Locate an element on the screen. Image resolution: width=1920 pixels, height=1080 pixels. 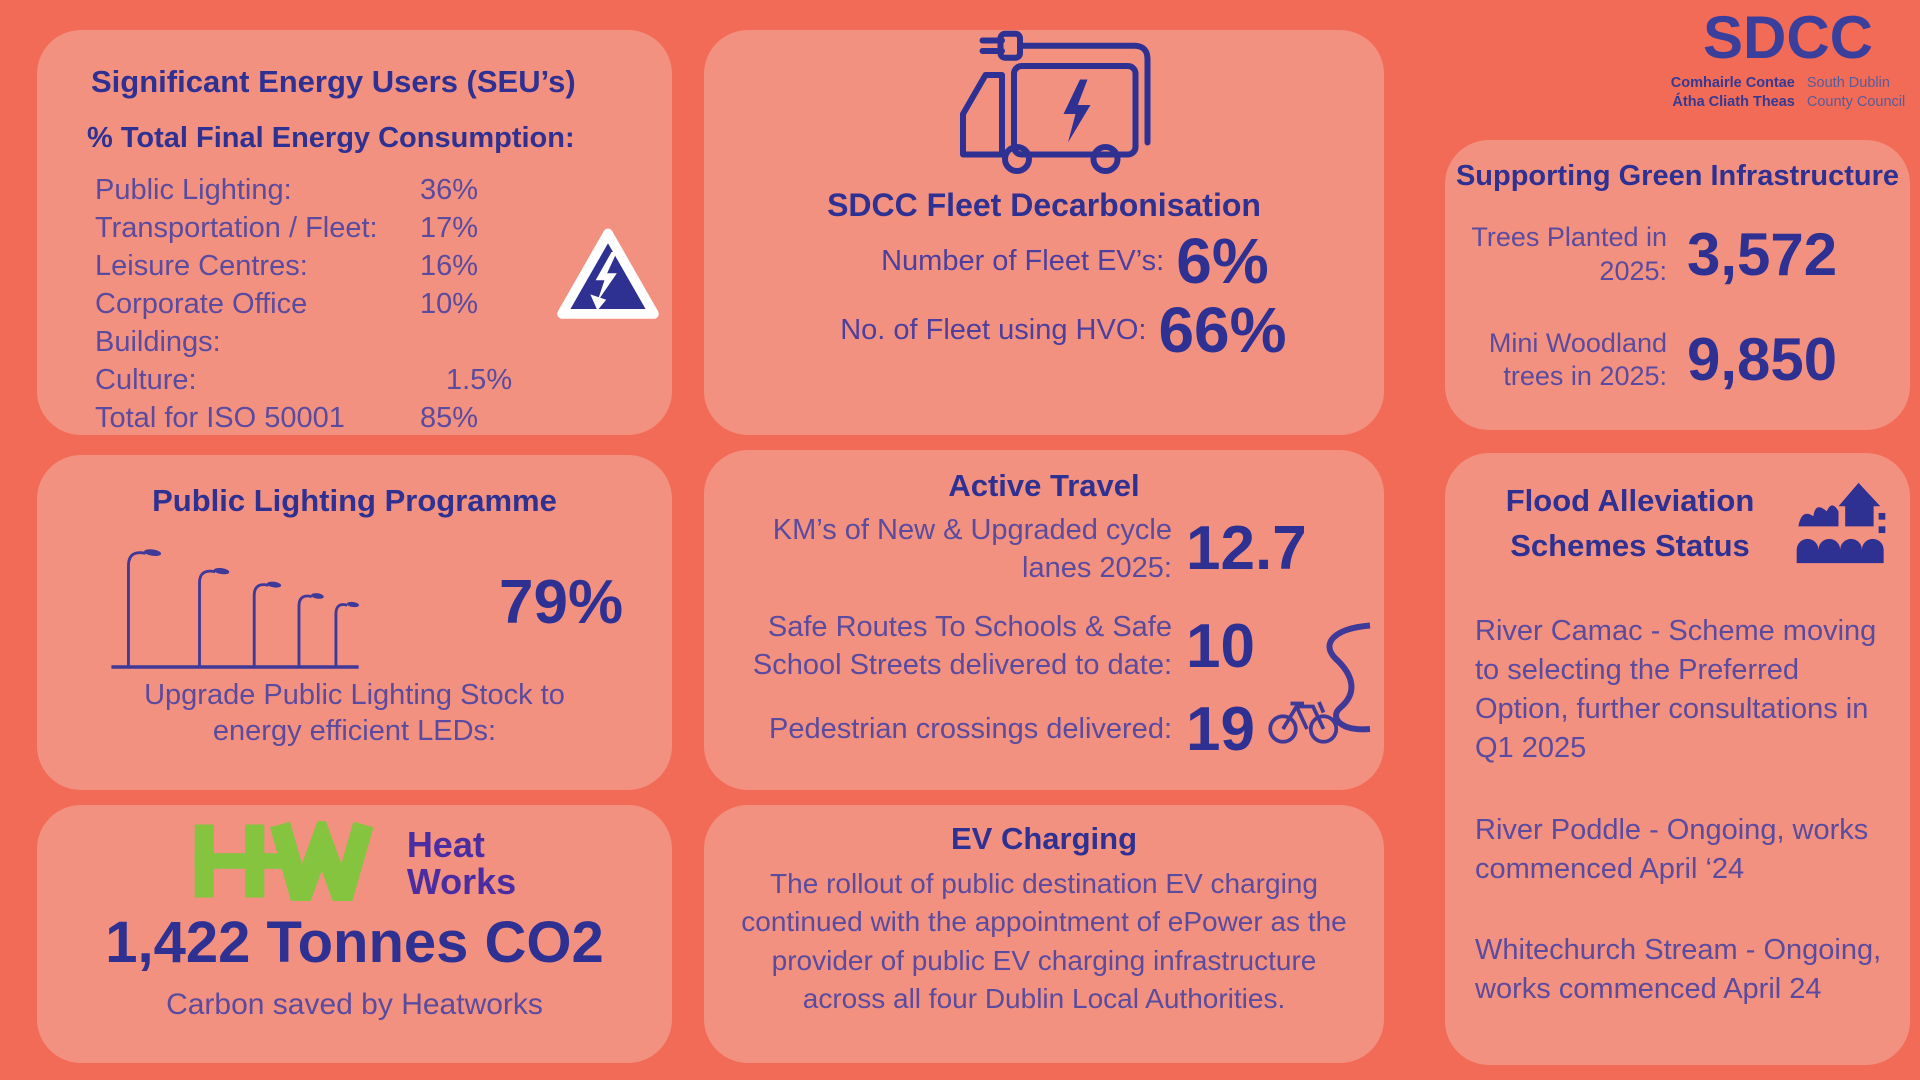
sdcc-irish-line1: Comhairle Contae is located at coordinates (1732, 83).